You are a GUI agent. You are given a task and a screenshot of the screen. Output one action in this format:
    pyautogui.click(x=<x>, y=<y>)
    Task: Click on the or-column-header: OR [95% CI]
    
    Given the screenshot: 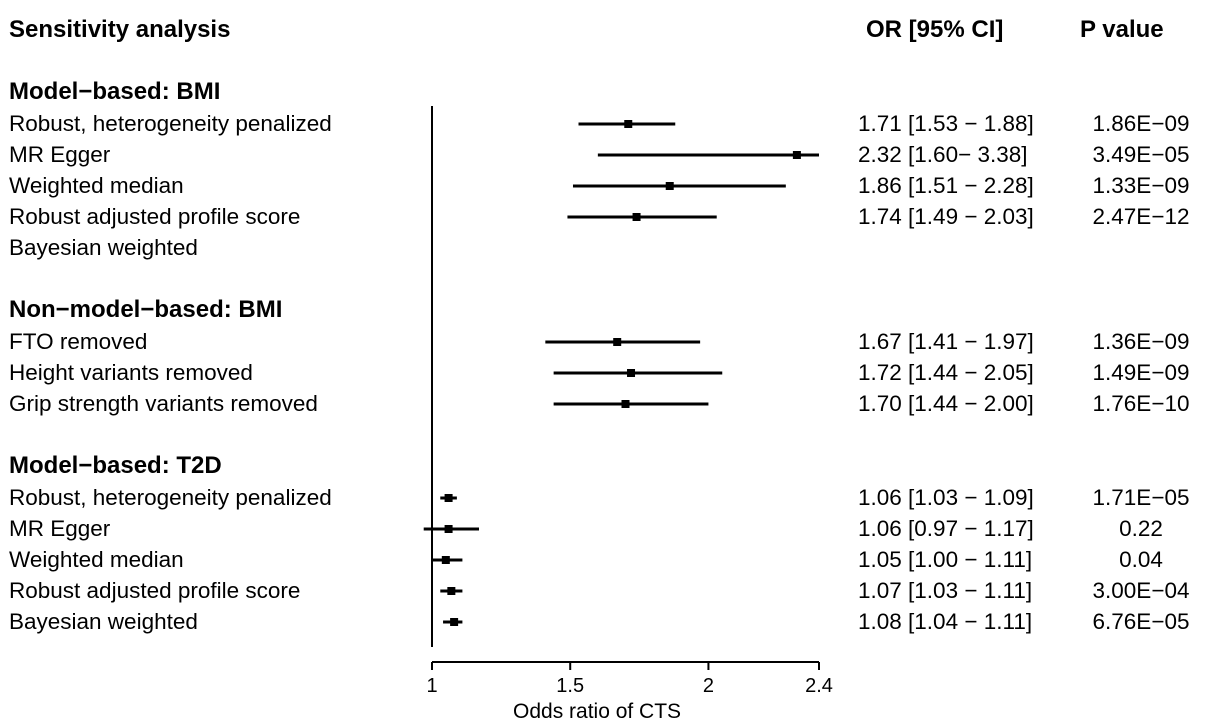 What is the action you would take?
    pyautogui.click(x=935, y=29)
    